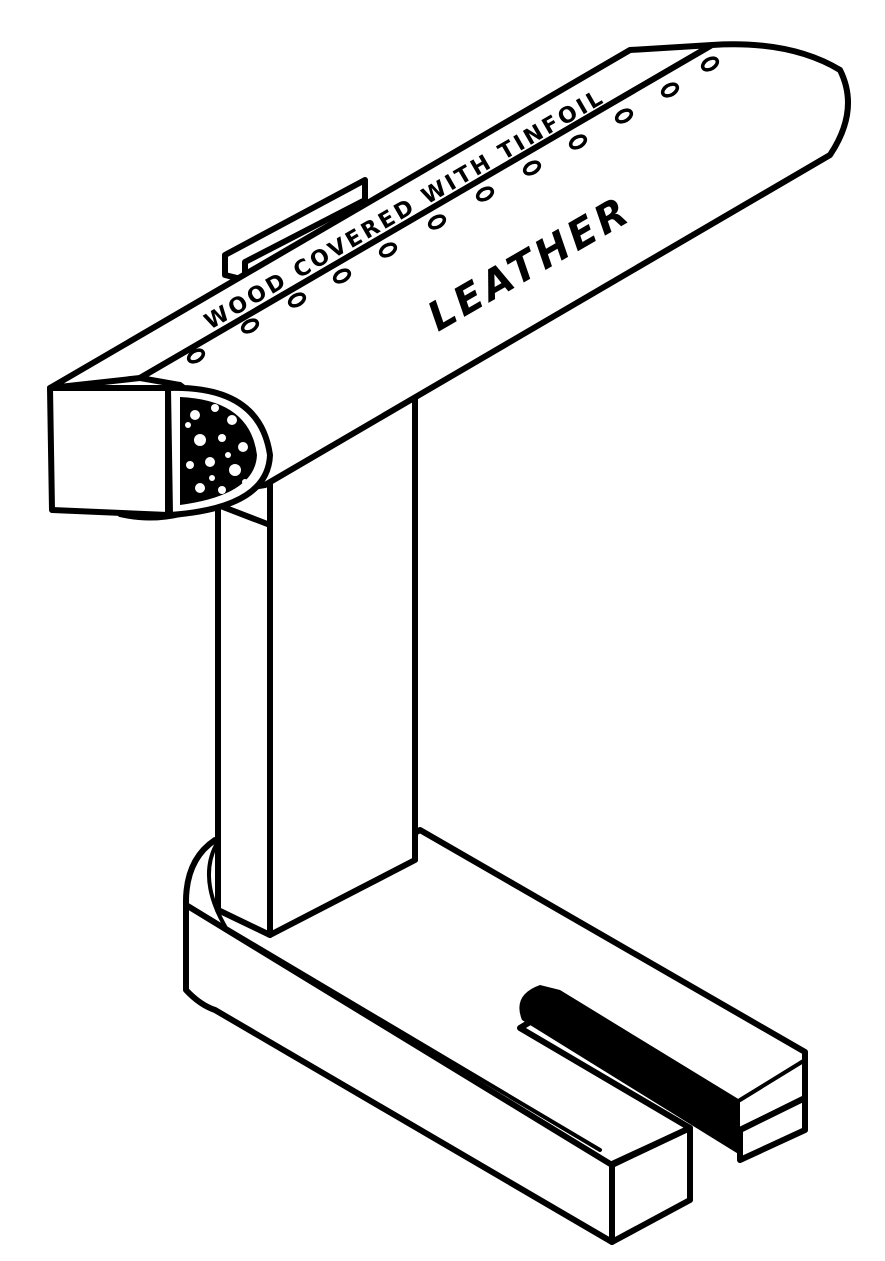 The width and height of the screenshot is (885, 1261). What do you see at coordinates (295, 230) in the screenshot?
I see `back-block` at bounding box center [295, 230].